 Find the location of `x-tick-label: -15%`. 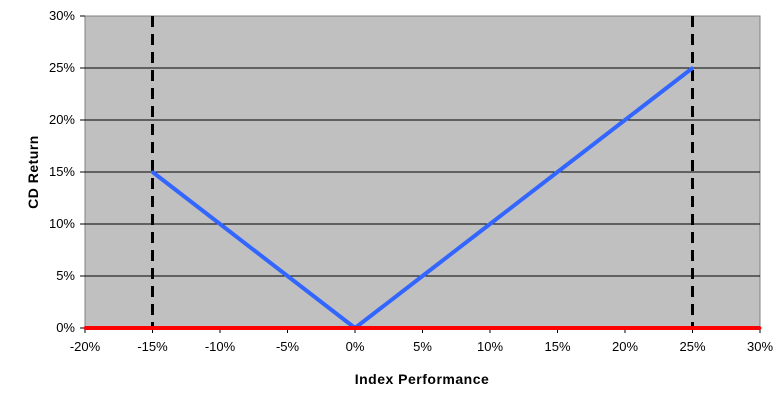

x-tick-label: -15% is located at coordinates (152, 346).